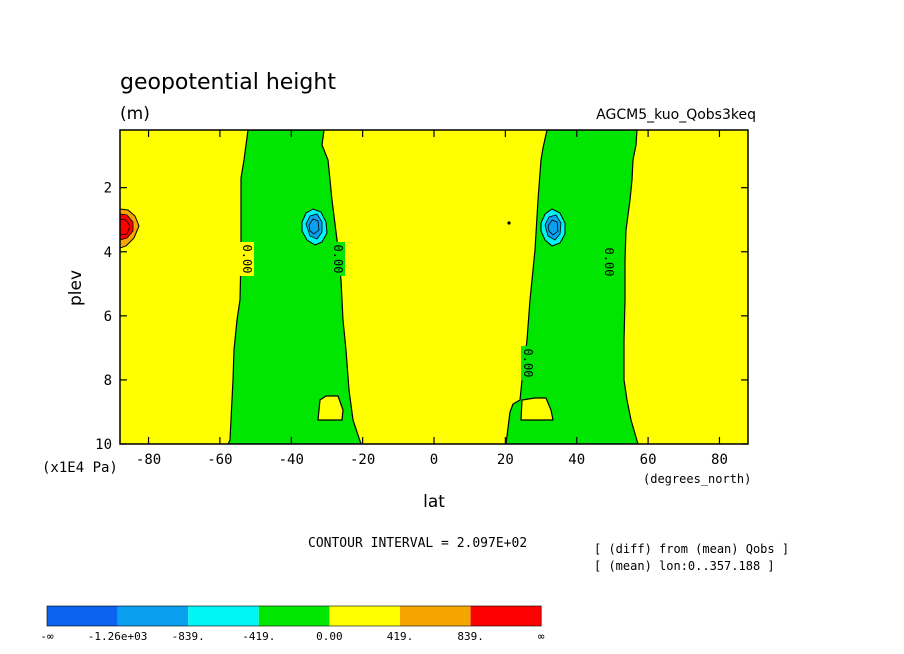 The height and width of the screenshot is (654, 904). I want to click on colorbar-frame, so click(294, 616).